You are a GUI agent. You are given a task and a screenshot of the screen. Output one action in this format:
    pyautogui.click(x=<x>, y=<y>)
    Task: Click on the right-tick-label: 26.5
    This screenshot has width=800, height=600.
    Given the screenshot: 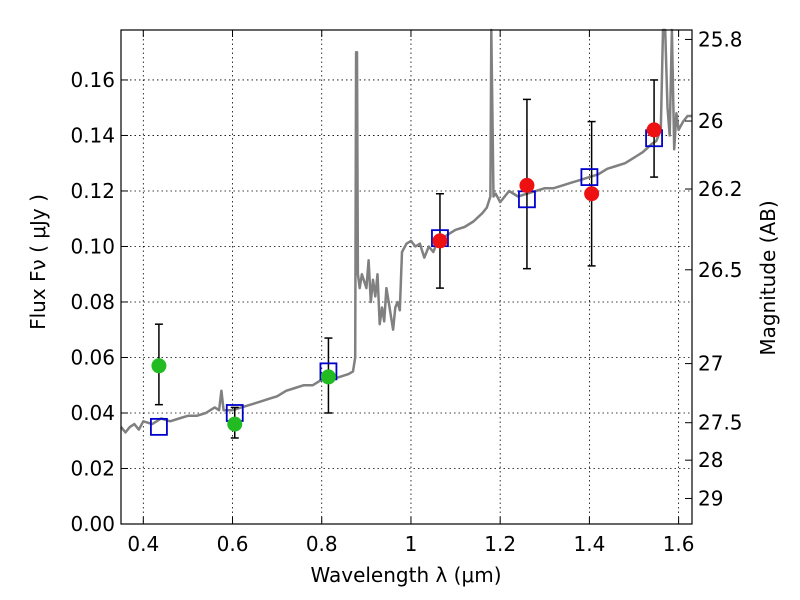 What is the action you would take?
    pyautogui.click(x=720, y=270)
    